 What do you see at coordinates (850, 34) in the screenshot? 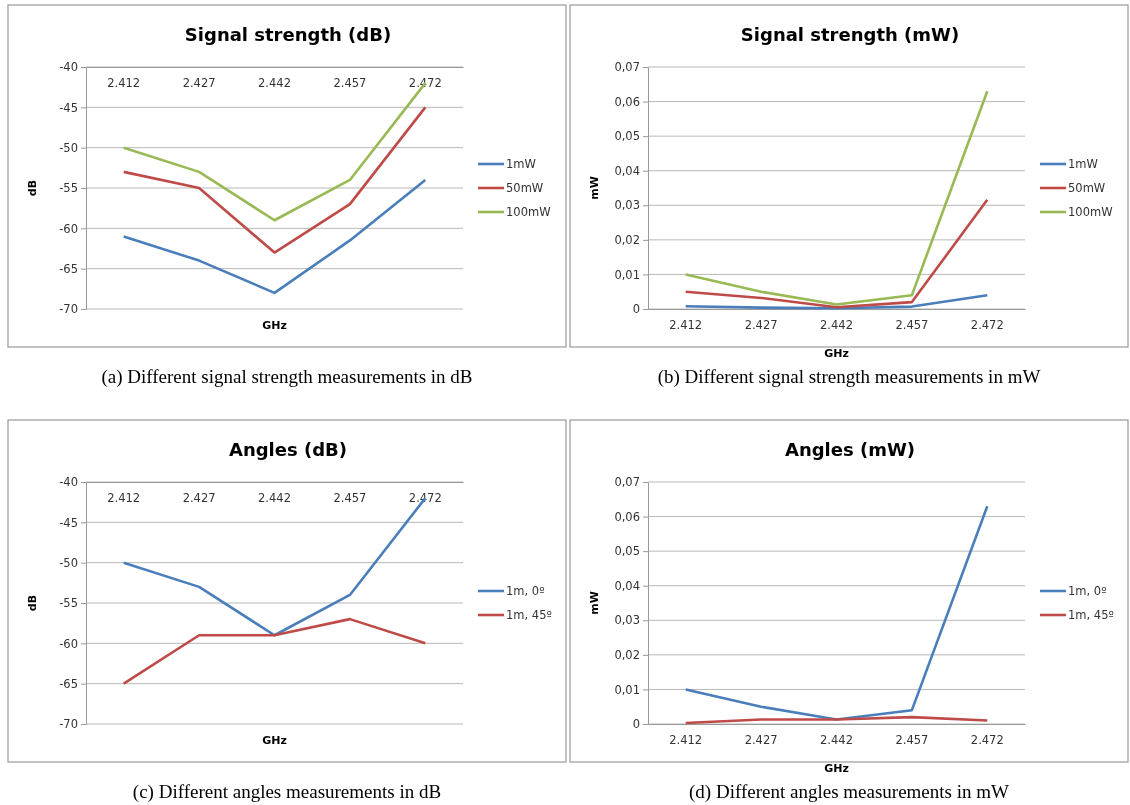
I see `chart-title: Signal strength (mW)` at bounding box center [850, 34].